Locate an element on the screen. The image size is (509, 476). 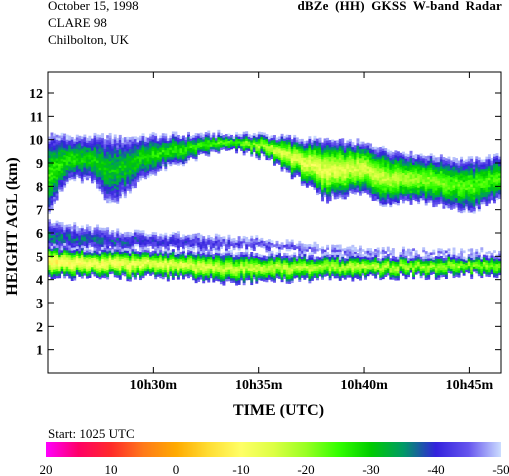
y-tick-label: 10 is located at coordinates (36, 141).